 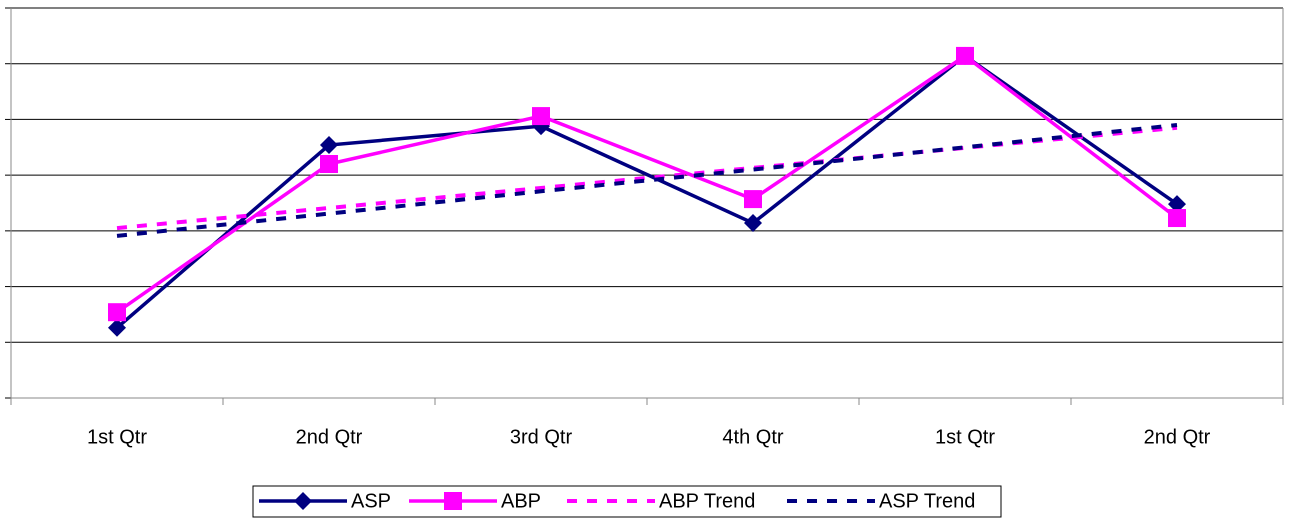 I want to click on legend-label: ASP, so click(x=371, y=501).